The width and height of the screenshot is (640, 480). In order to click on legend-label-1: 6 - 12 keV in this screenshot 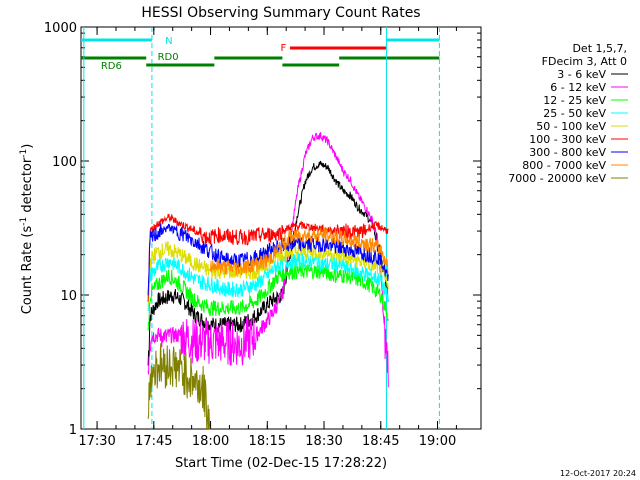, I will do `click(578, 87)`.